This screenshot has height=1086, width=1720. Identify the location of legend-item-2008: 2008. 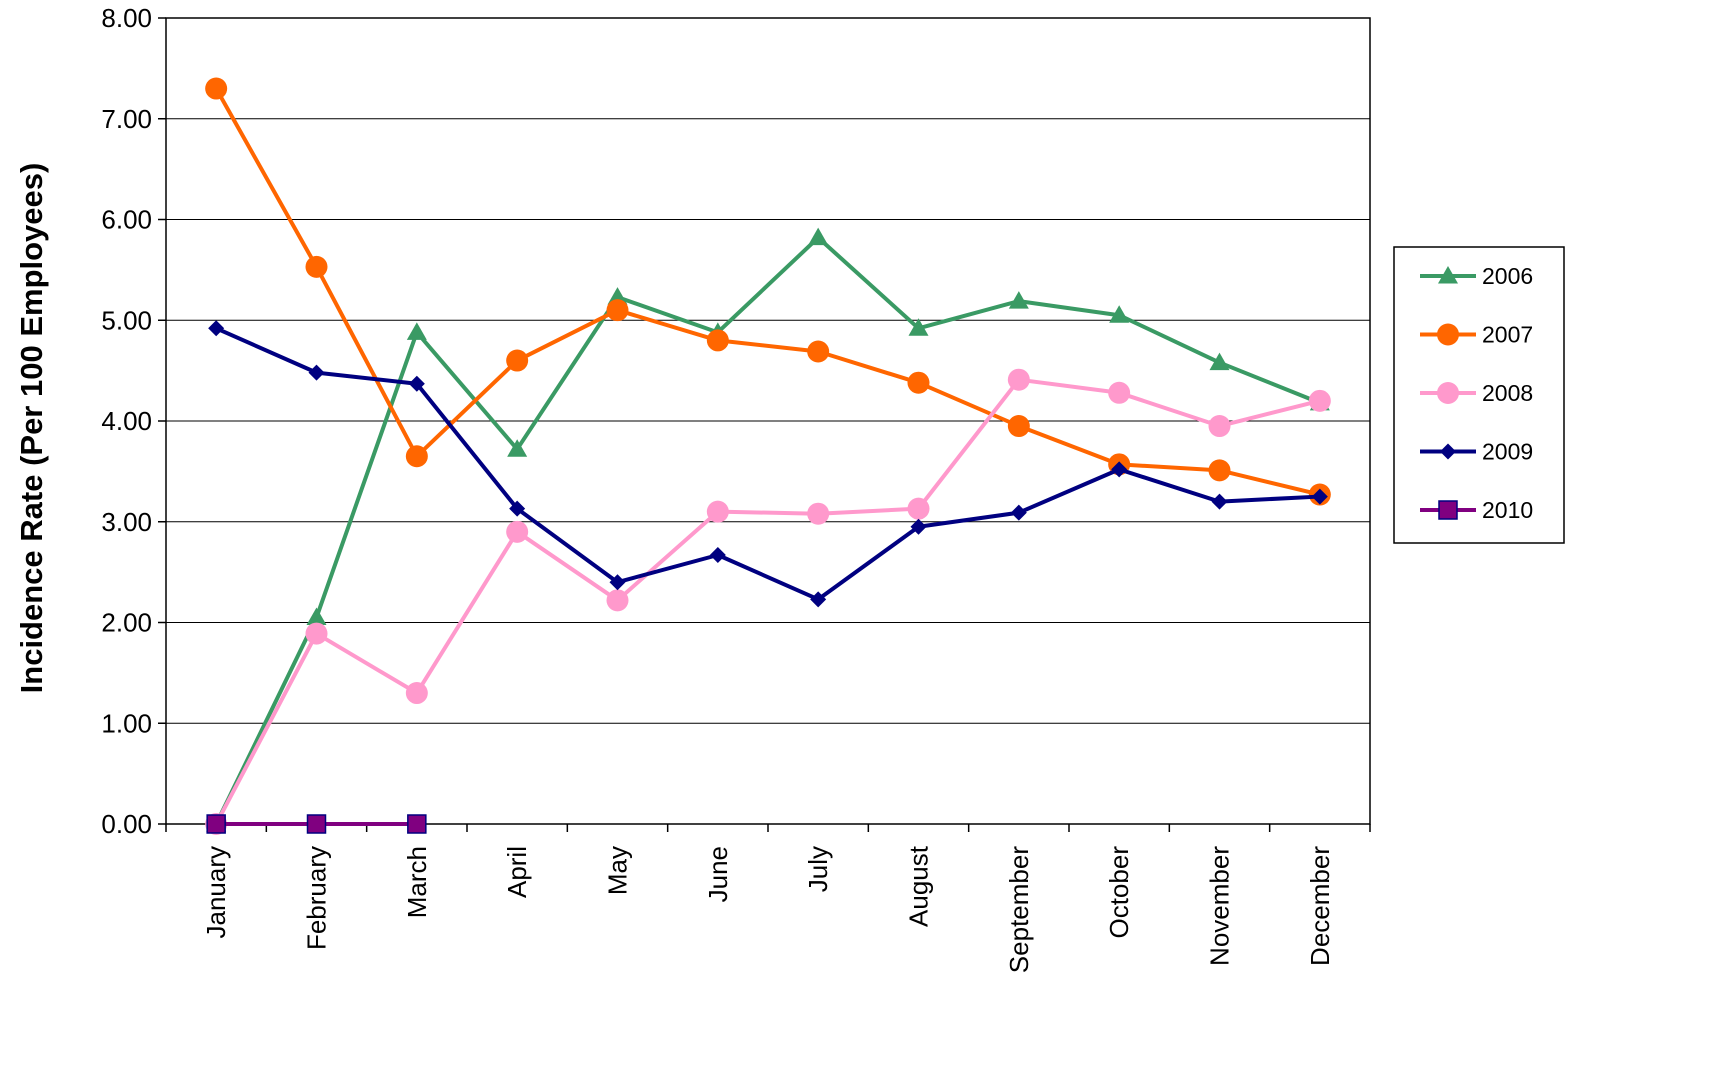
(1476, 393).